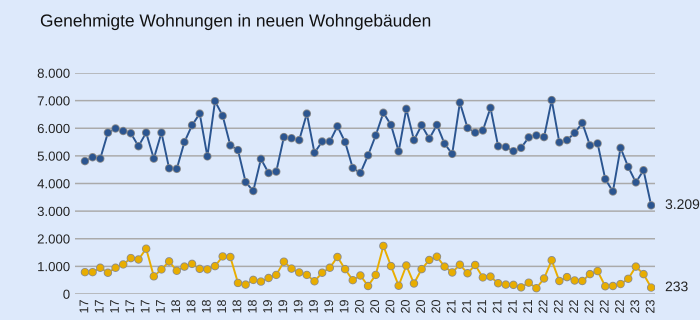  What do you see at coordinates (54, 129) in the screenshot?
I see `y-tick-label: 6.000` at bounding box center [54, 129].